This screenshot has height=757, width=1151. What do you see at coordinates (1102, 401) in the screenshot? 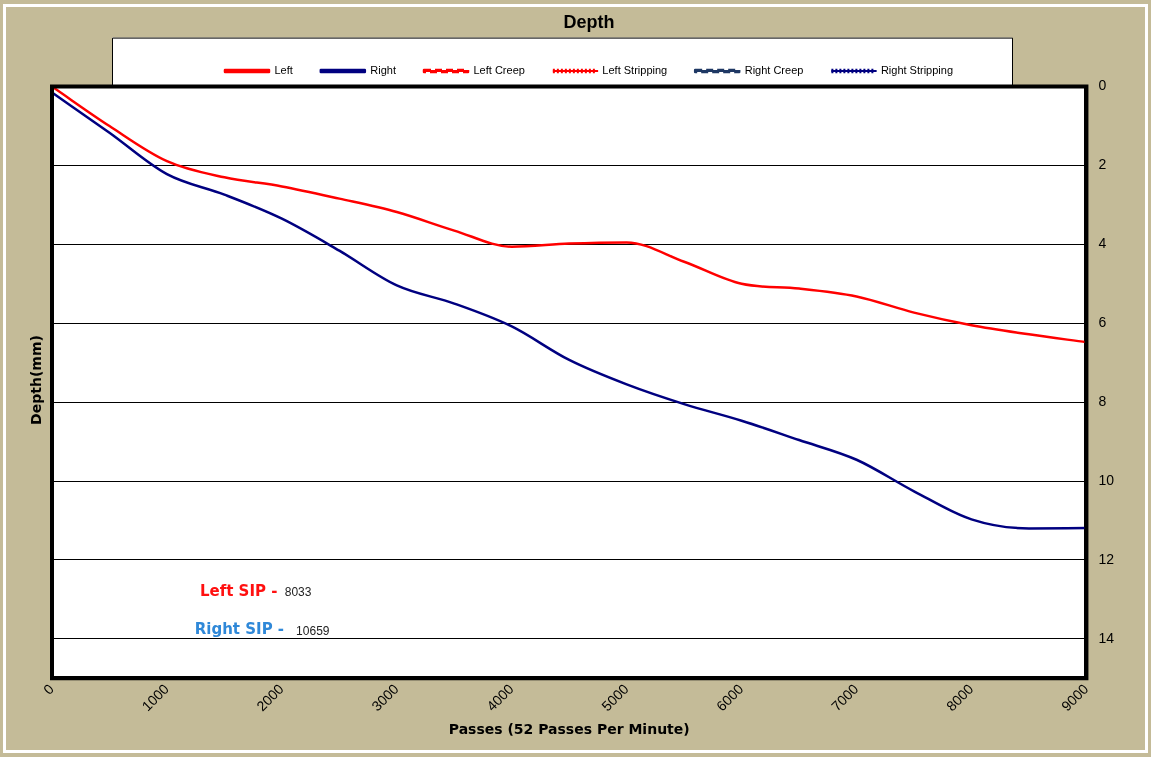
I see `y-tick-label: 8` at bounding box center [1102, 401].